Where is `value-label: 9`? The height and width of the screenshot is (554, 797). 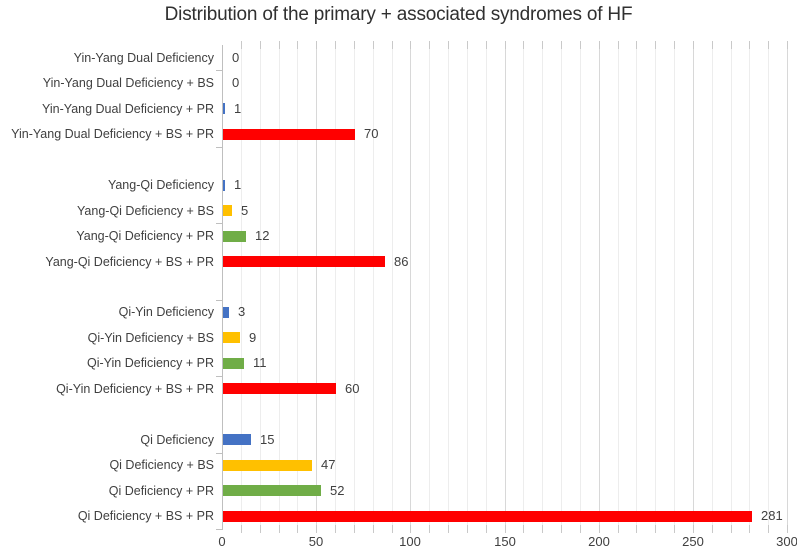
value-label: 9 is located at coordinates (253, 337).